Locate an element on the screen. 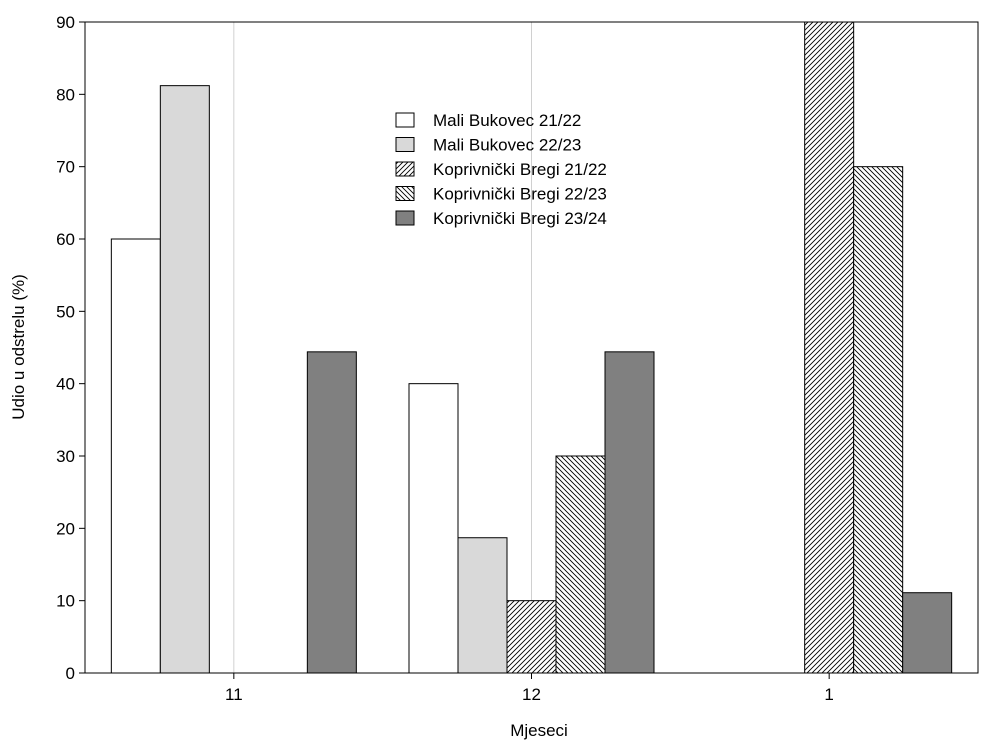 The width and height of the screenshot is (986, 742). y-axis: 0 10 20 30 40 50 60 70 80 90 is located at coordinates (70, 348).